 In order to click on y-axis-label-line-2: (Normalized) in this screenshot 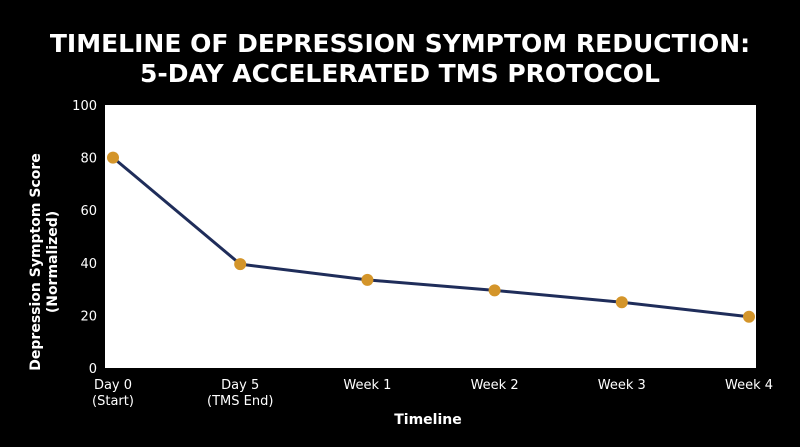, I will do `click(53, 262)`.